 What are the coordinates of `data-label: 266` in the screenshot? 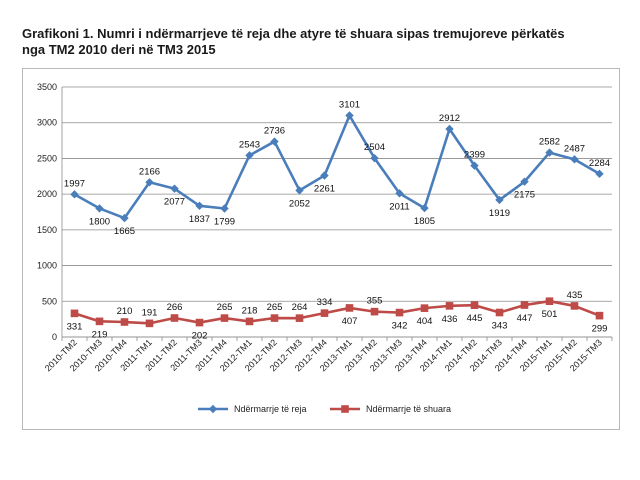 It's located at (175, 307).